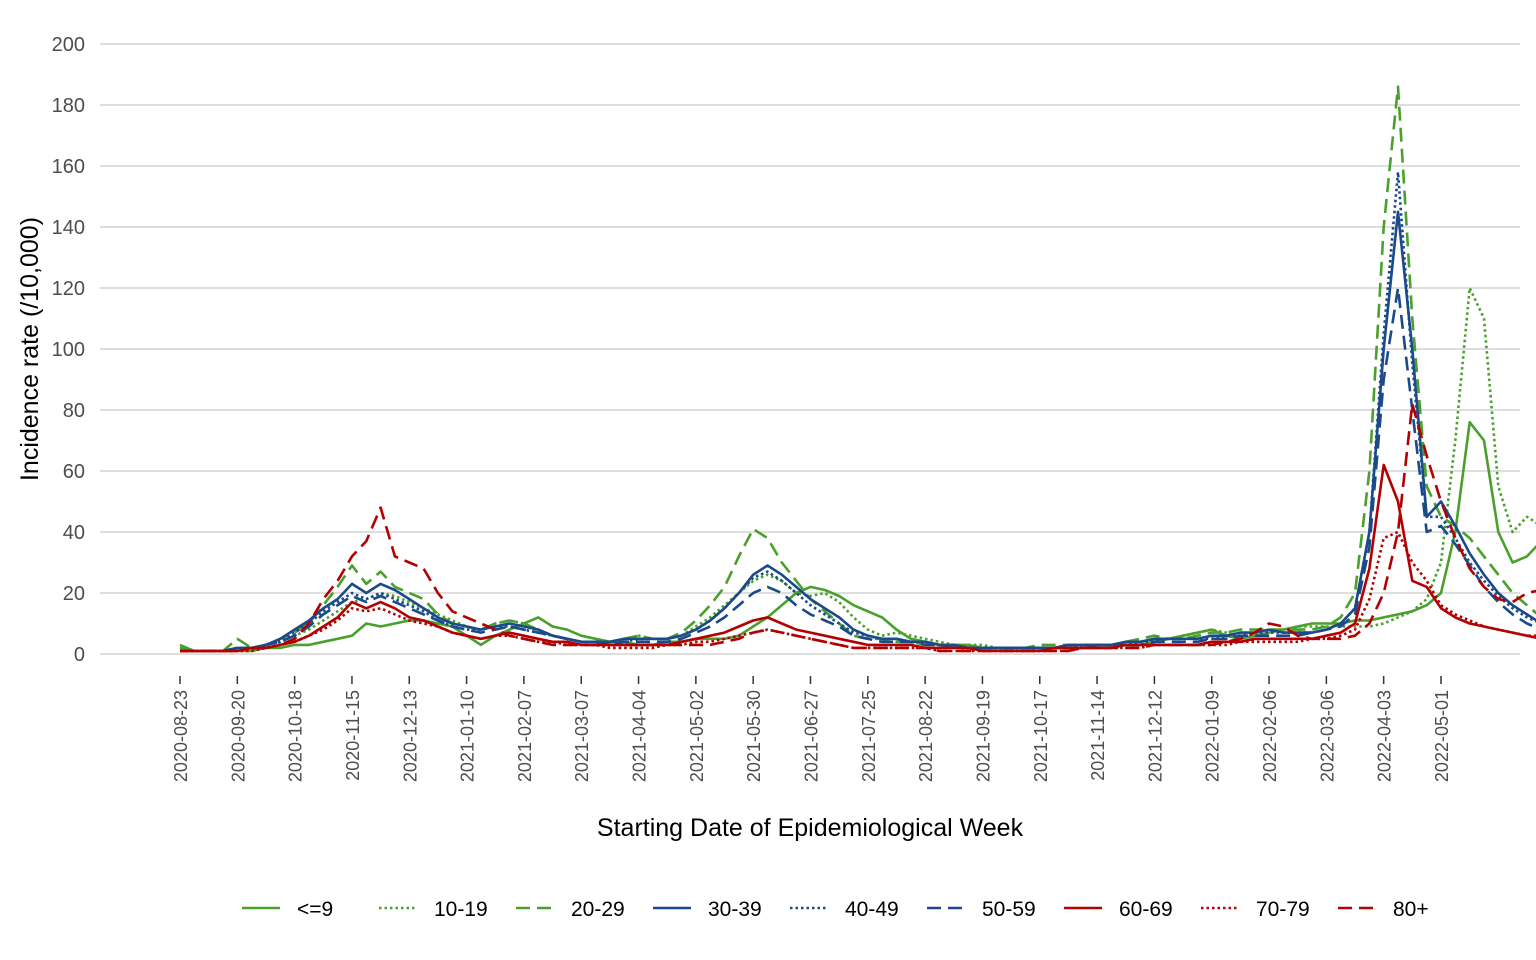 The image size is (1536, 960). I want to click on x-tick-label: 2020-12-13, so click(410, 736).